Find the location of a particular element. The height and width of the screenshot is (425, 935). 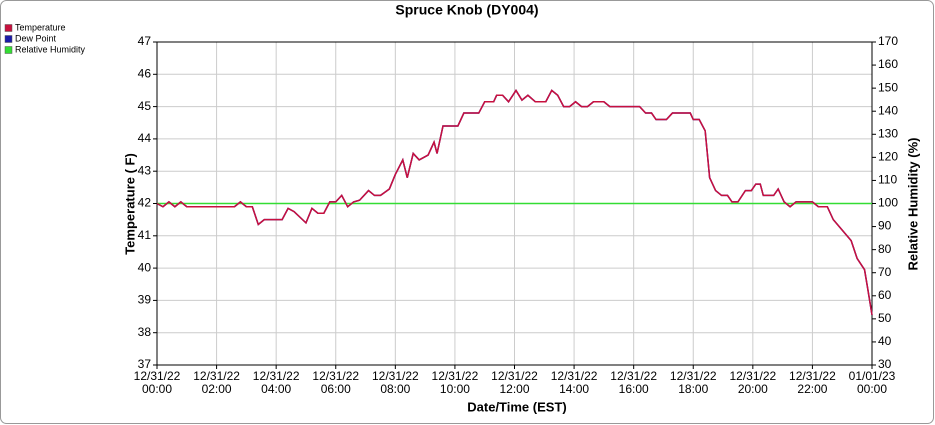

y-tick-label: 39 is located at coordinates (145, 300).